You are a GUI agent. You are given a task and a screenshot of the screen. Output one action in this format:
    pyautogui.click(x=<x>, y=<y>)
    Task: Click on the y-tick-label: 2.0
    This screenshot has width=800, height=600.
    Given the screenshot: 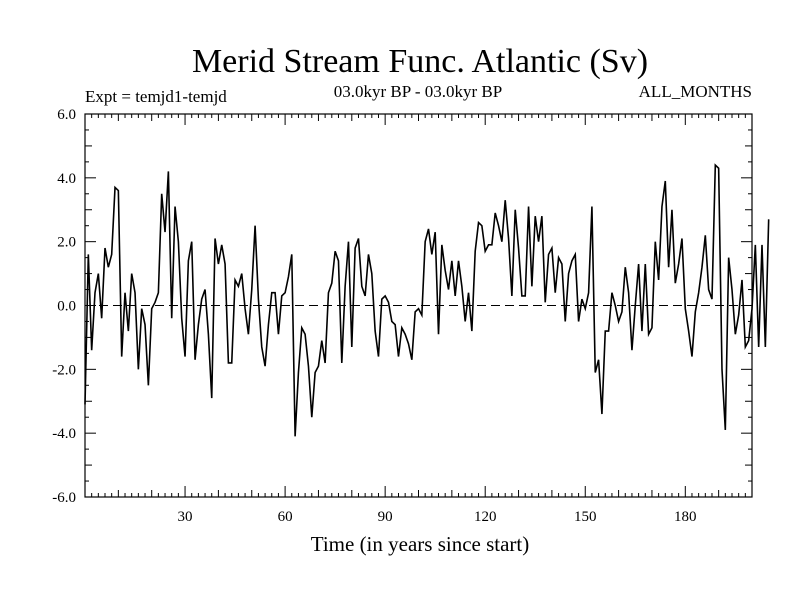 What is the action you would take?
    pyautogui.click(x=66, y=243)
    